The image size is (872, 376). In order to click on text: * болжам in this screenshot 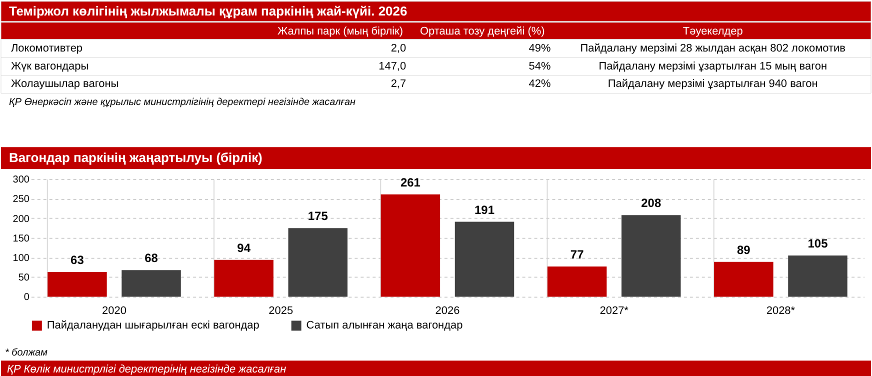, I will do `click(26, 353)`.